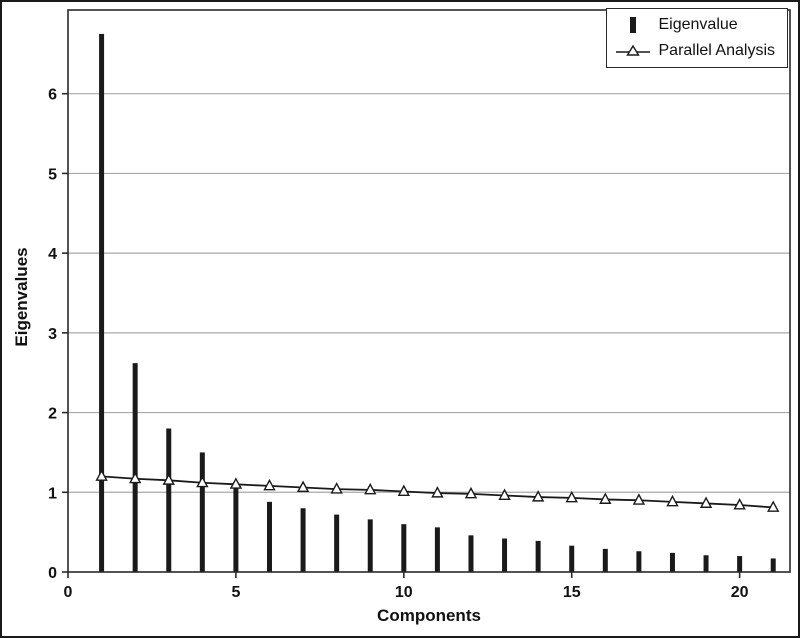 This screenshot has width=800, height=638. I want to click on y-axis-title: Eigenvalues, so click(21, 297).